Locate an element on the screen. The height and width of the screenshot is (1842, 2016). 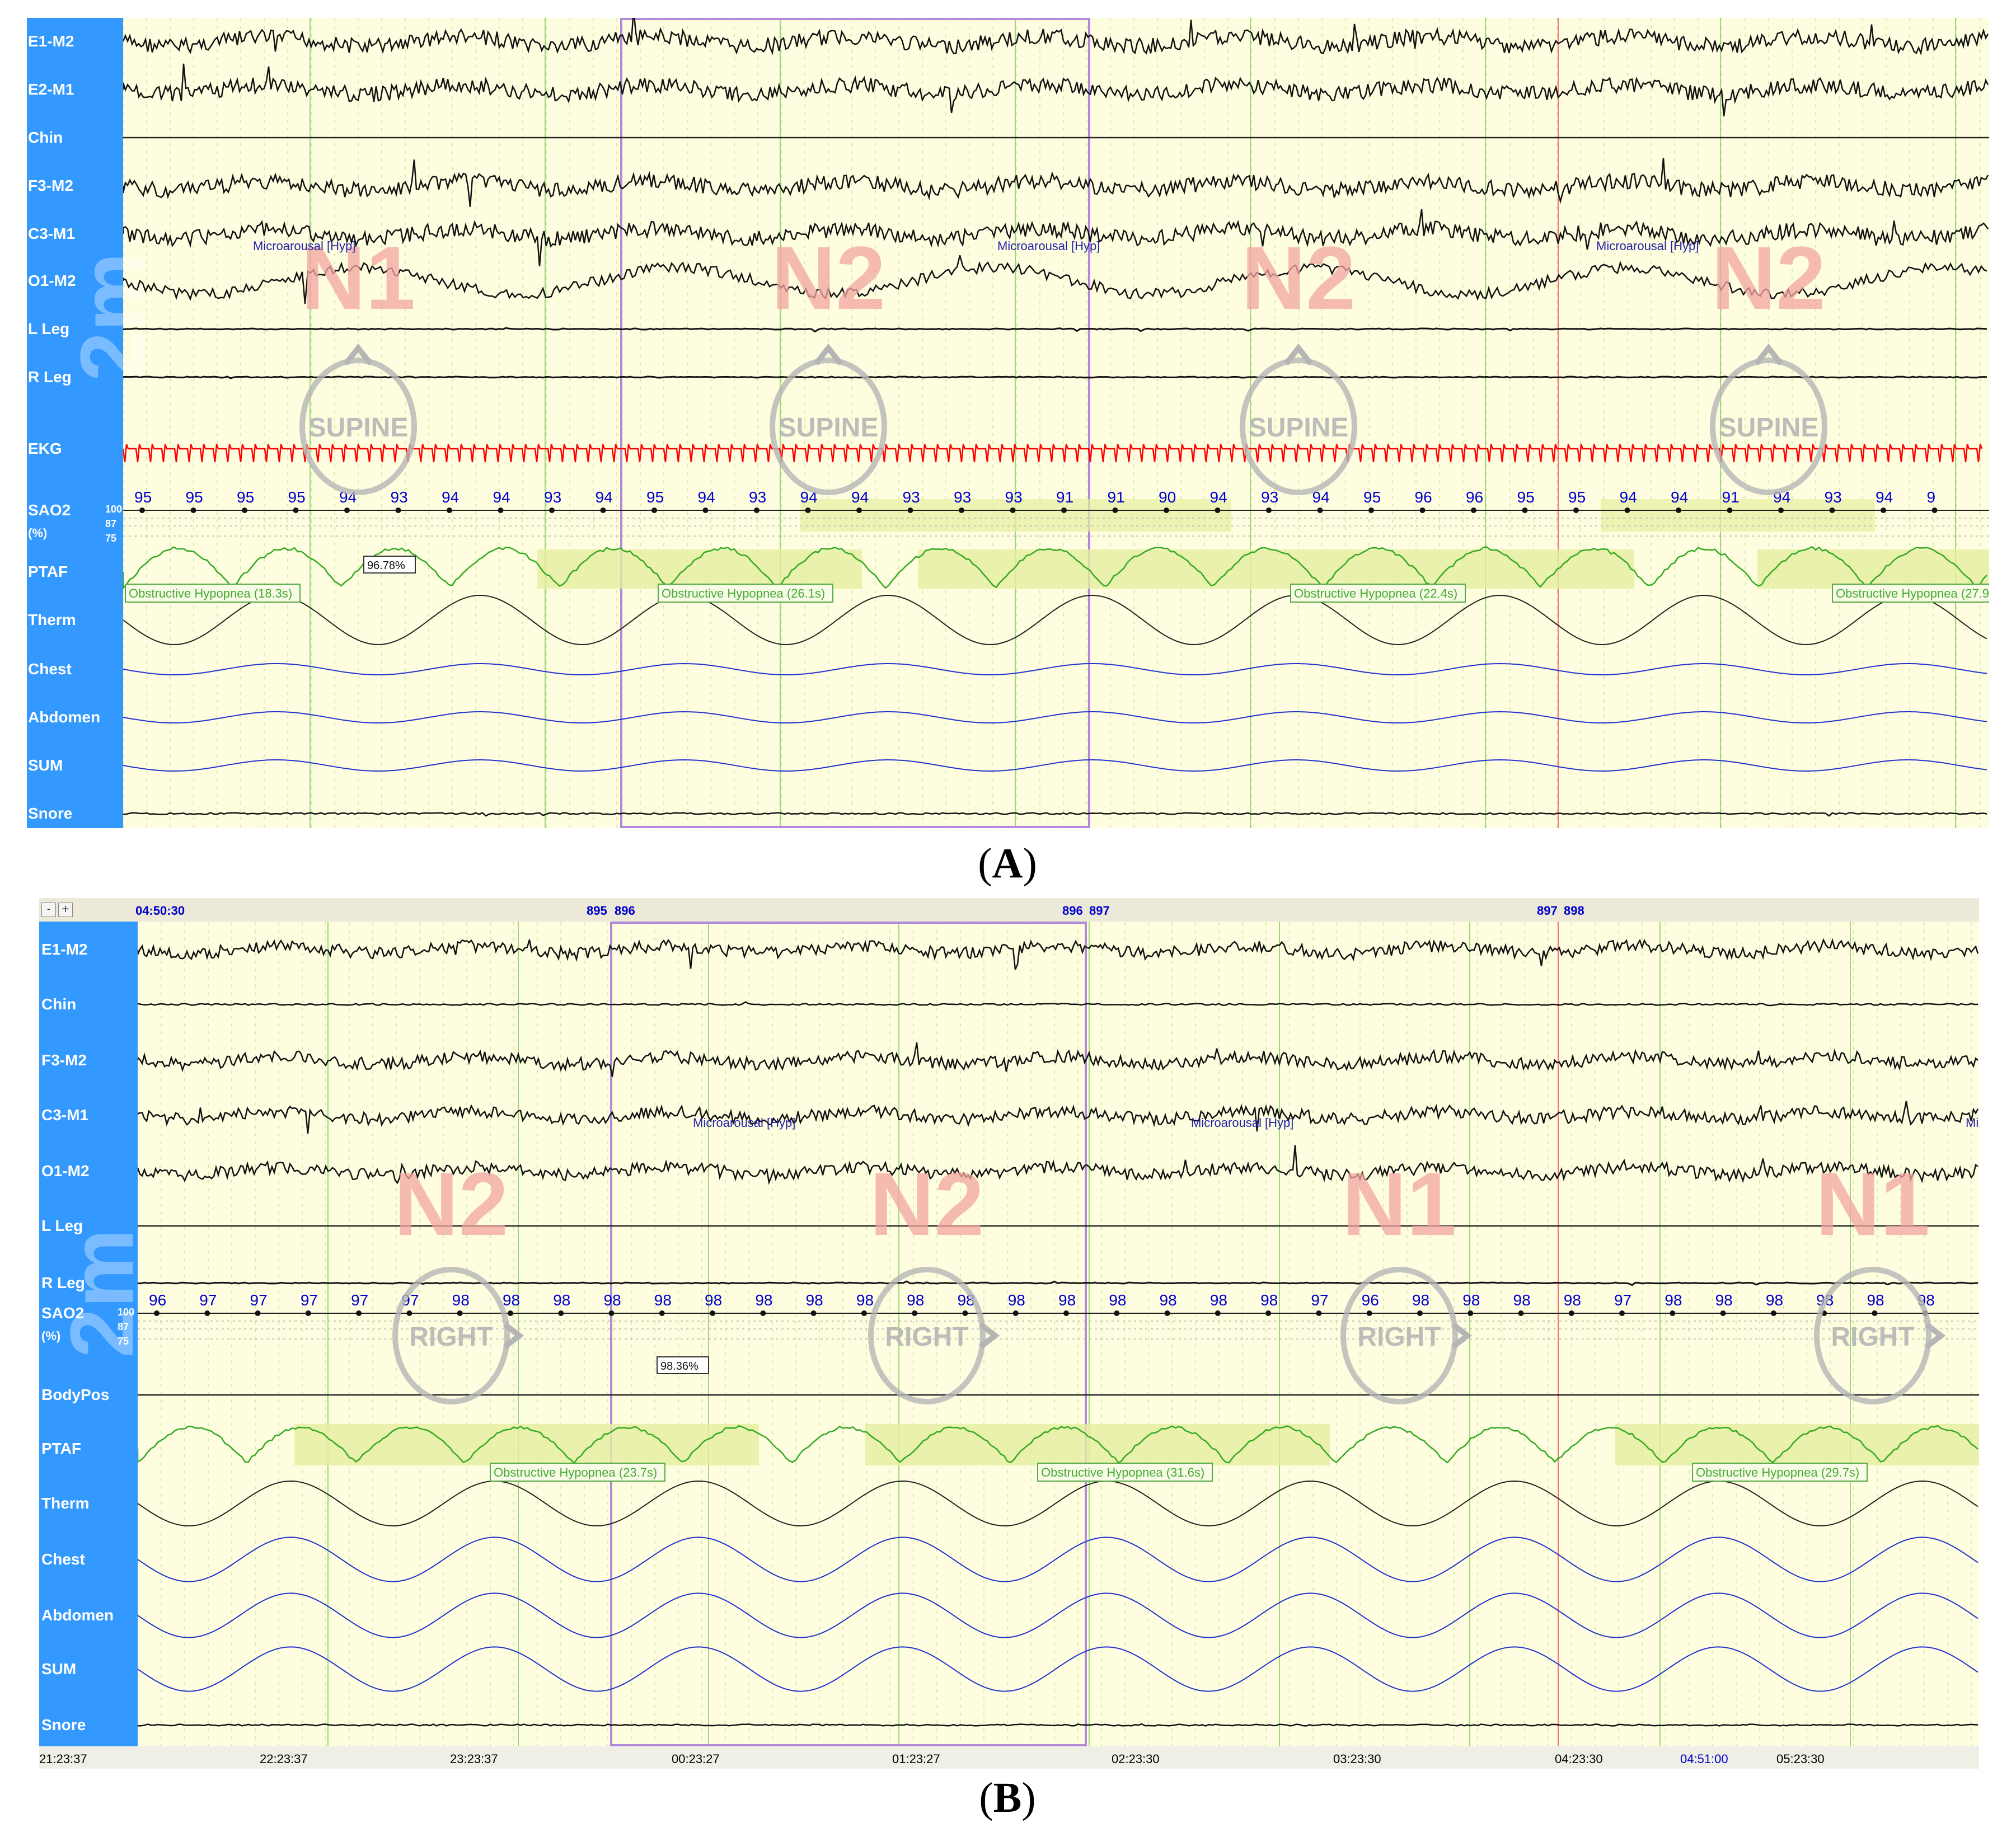
panel-b-channel-sidebar is located at coordinates (88, 1334).